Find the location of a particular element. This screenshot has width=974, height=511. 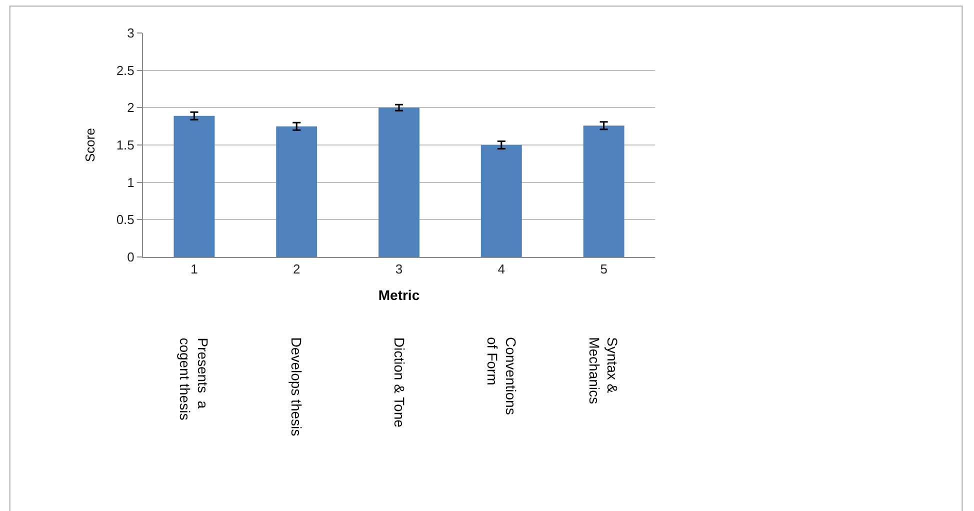

x-tick-label: 4 is located at coordinates (502, 269).